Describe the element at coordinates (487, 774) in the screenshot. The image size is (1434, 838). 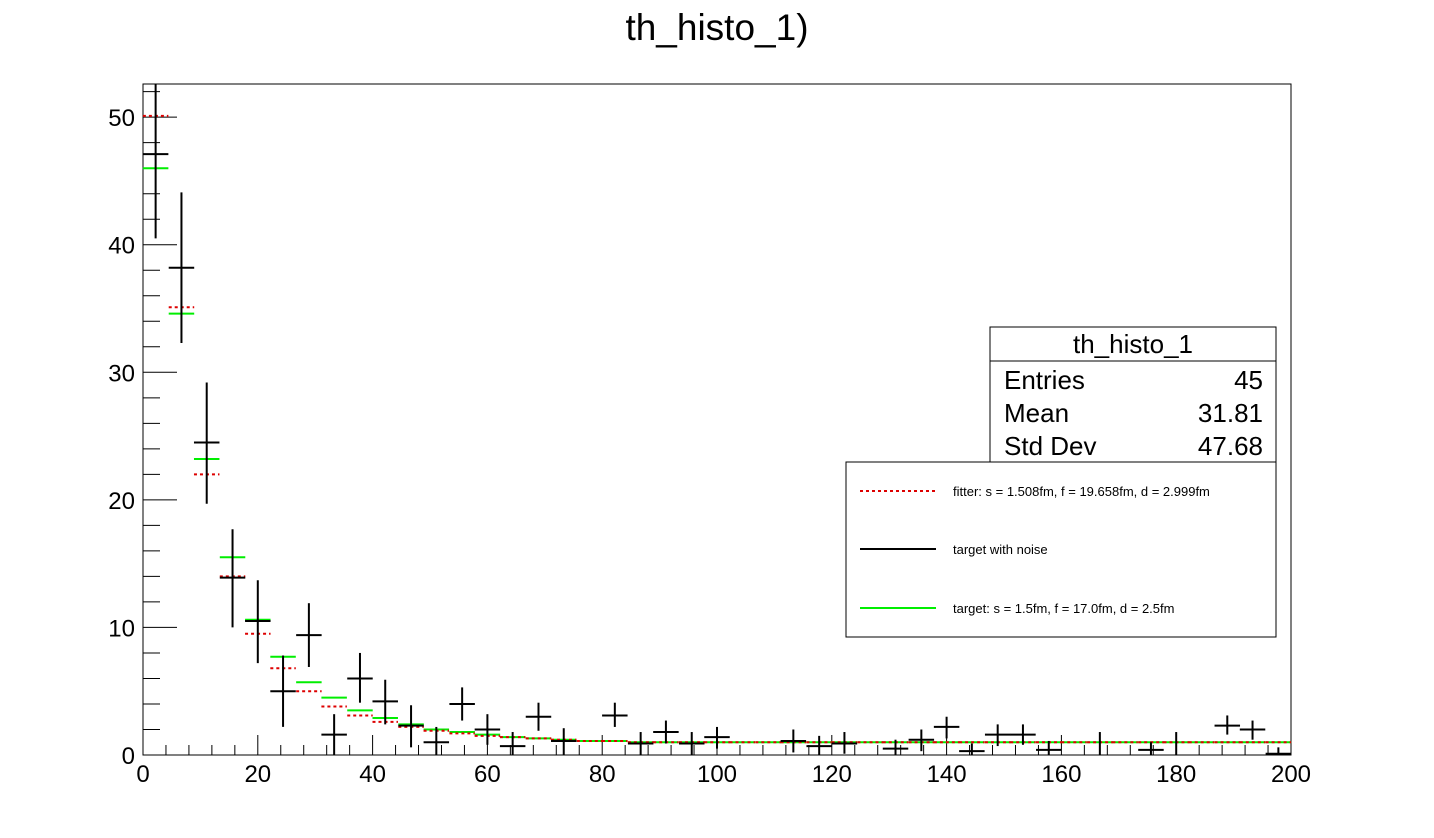
I see `x-tick-label: 60` at that location.